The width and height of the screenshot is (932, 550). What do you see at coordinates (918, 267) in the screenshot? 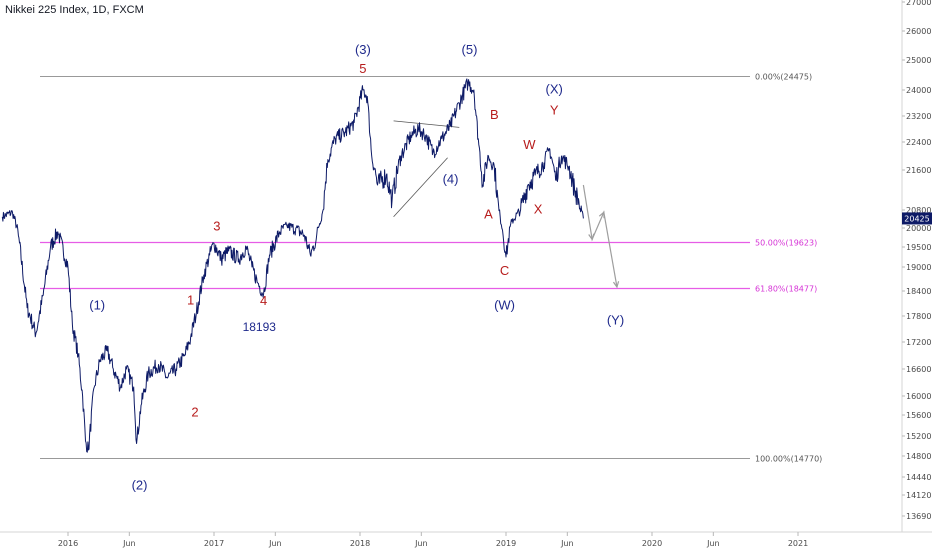
I see `y-tick-label: 19000` at bounding box center [918, 267].